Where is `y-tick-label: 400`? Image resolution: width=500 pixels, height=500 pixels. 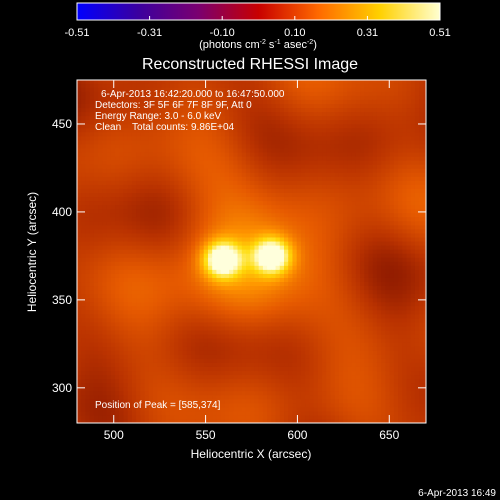
y-tick-label: 400 is located at coordinates (62, 212).